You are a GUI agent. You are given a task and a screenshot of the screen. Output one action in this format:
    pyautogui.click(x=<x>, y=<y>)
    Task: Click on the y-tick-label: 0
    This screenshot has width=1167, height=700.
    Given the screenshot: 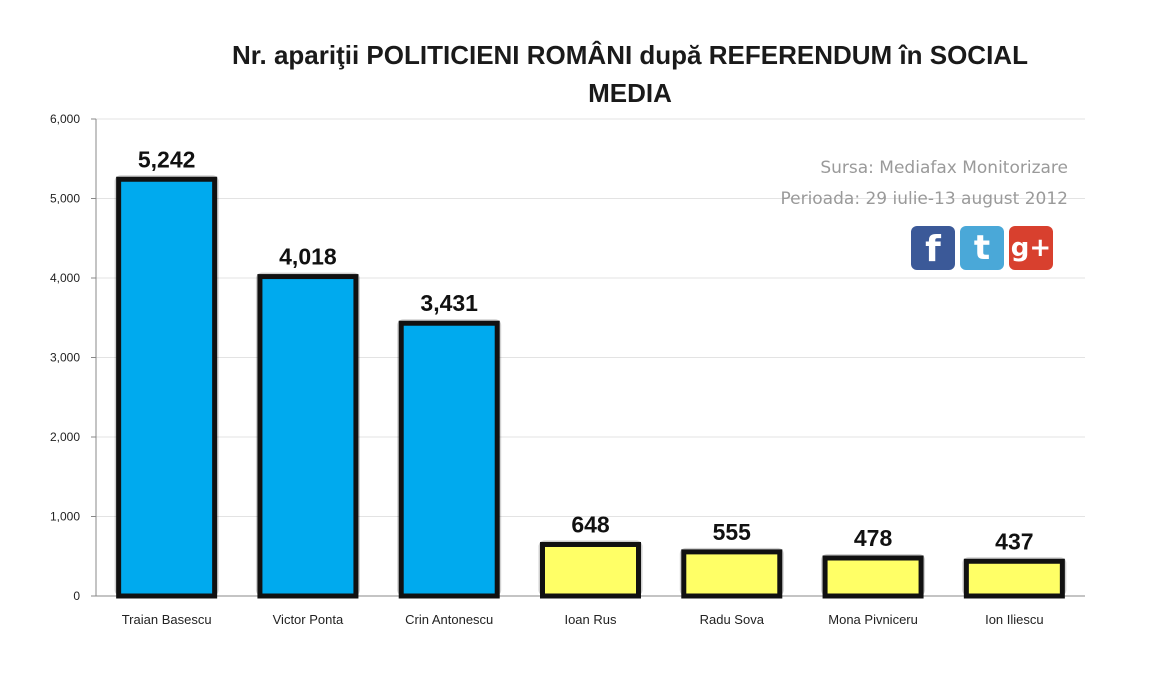 What is the action you would take?
    pyautogui.click(x=76, y=596)
    